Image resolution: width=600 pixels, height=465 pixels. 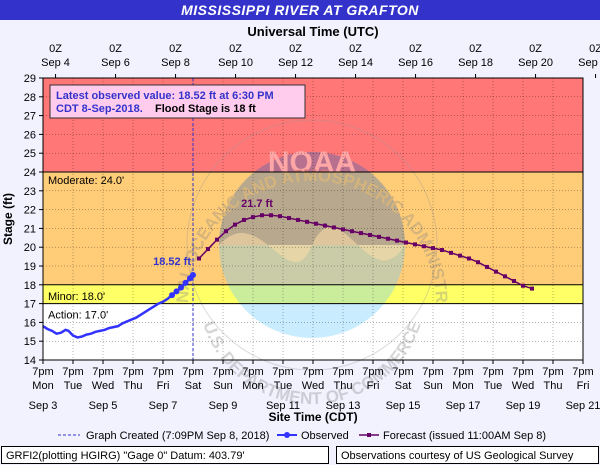 I want to click on top-tick-date: Sep 12, so click(x=295, y=63).